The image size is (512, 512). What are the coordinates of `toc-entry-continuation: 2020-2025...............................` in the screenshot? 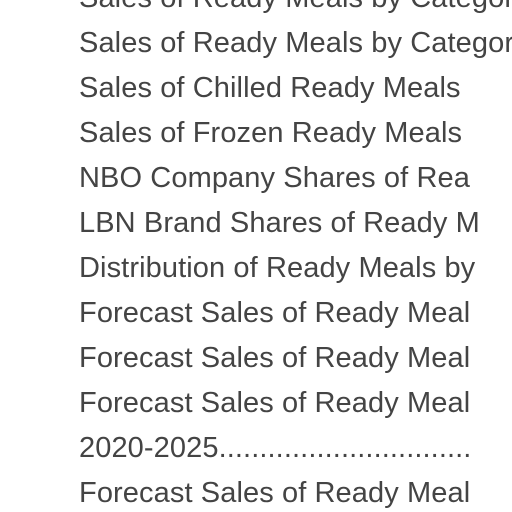 It's located at (275, 448).